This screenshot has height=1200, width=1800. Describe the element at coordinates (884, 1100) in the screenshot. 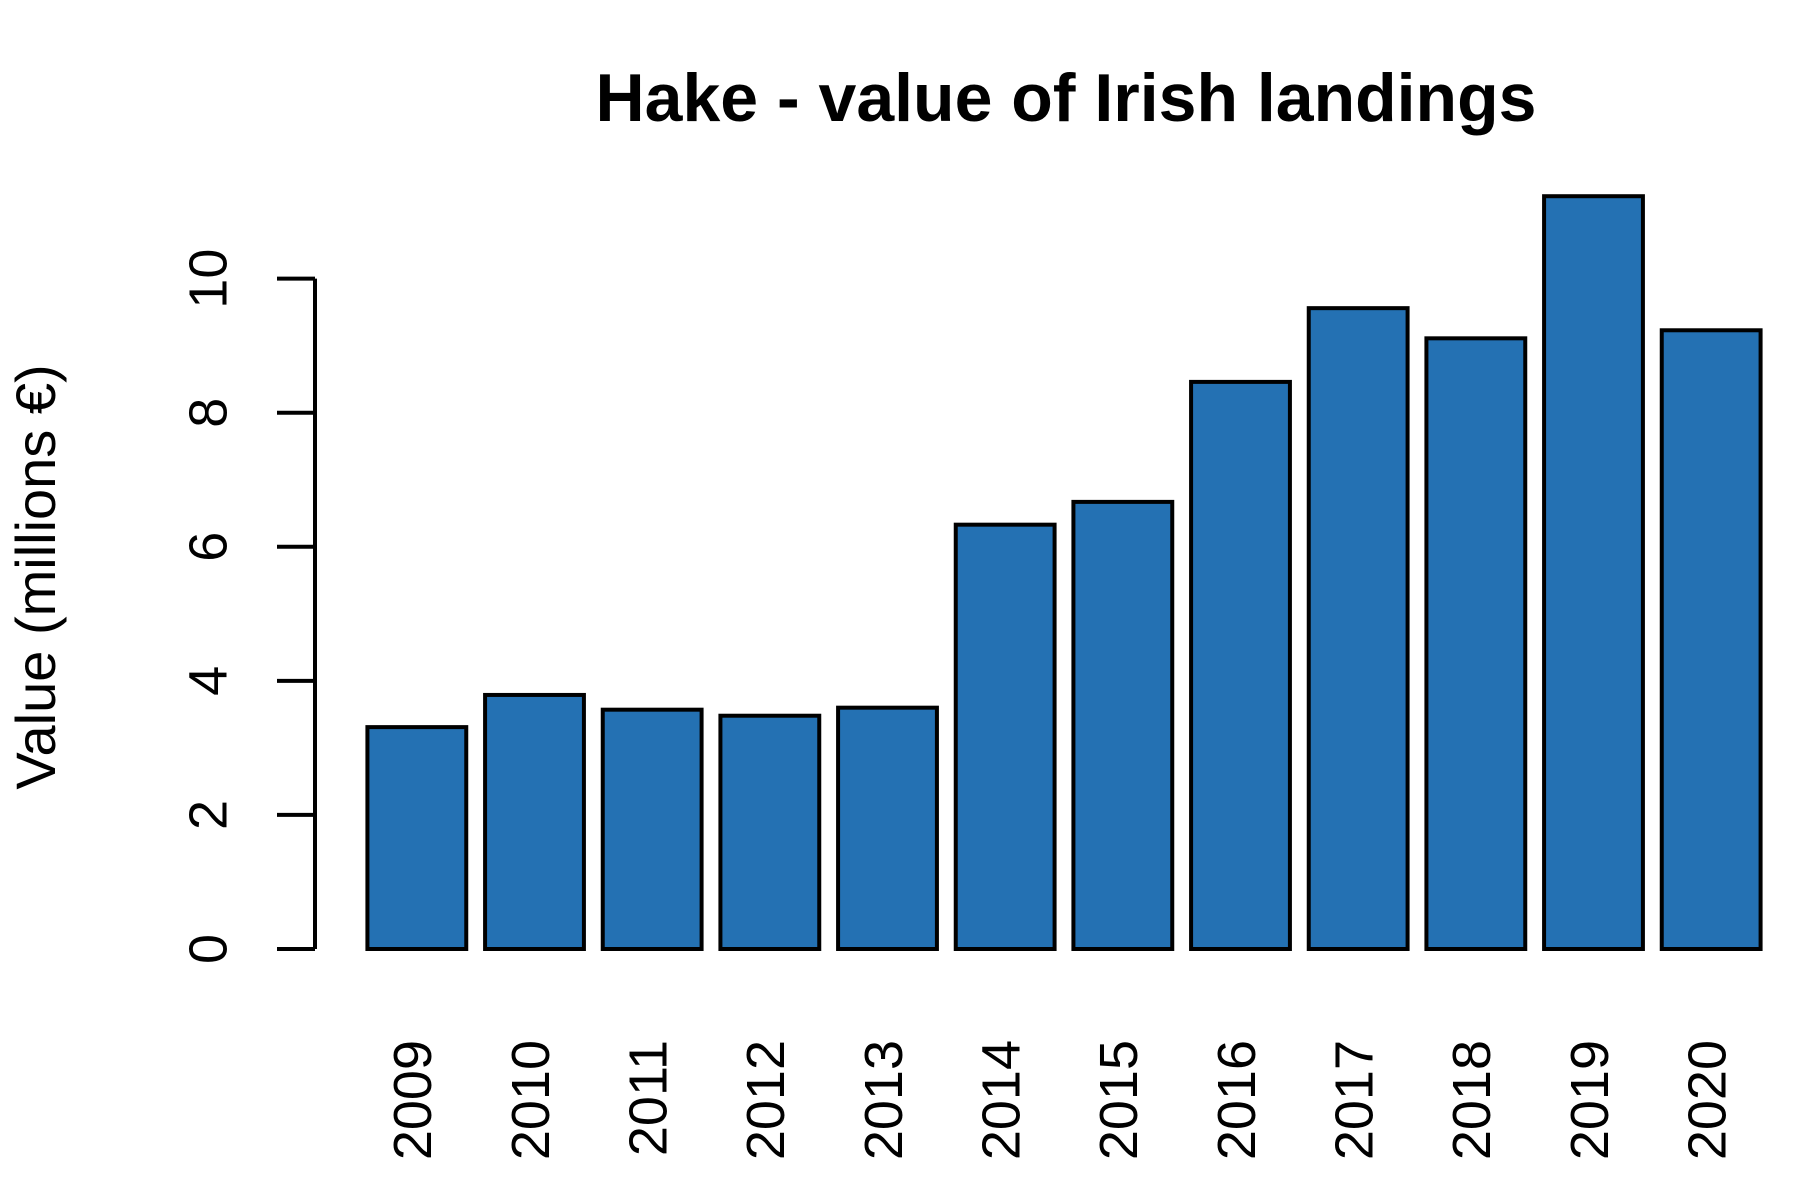

I see `x-tick-label: 2013` at that location.